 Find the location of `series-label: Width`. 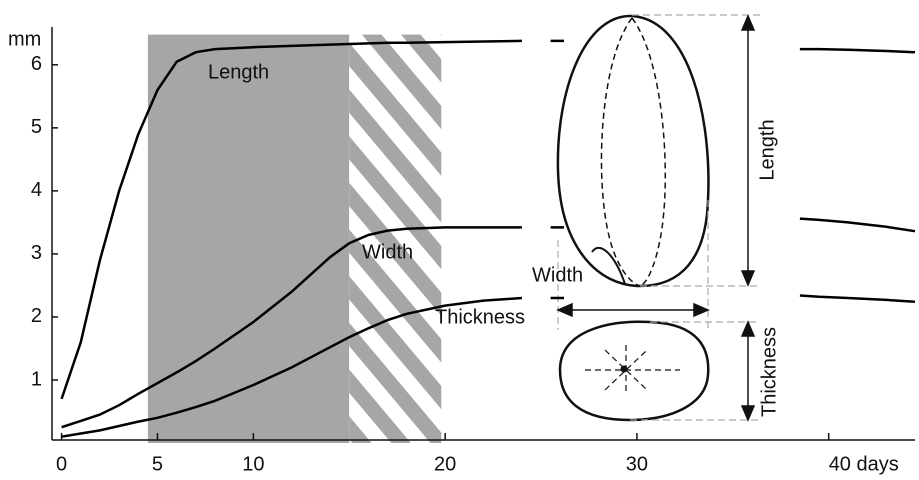

series-label: Width is located at coordinates (387, 252).